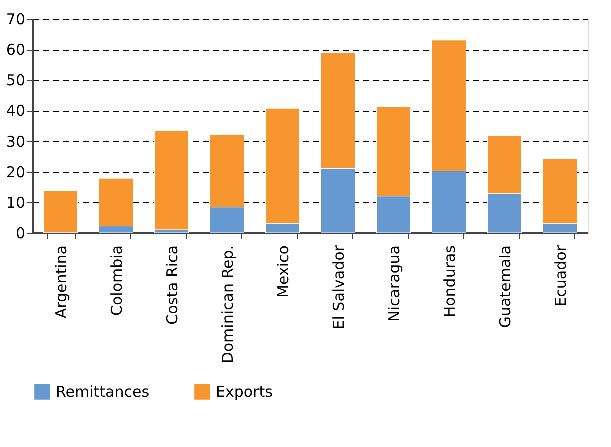  What do you see at coordinates (227, 305) in the screenshot?
I see `x-tick-label: Dominican Rep.` at bounding box center [227, 305].